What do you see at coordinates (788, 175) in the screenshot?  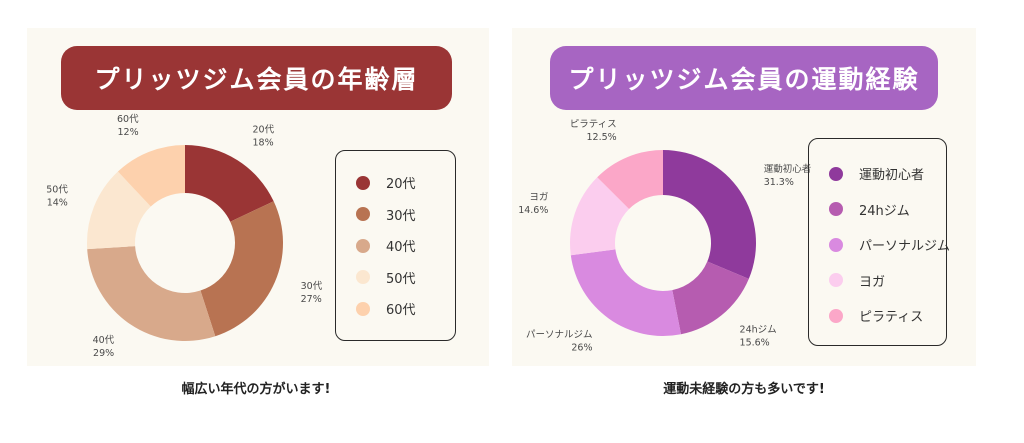 I see `experience-slice-label-0: 運動初心者 31.3%` at bounding box center [788, 175].